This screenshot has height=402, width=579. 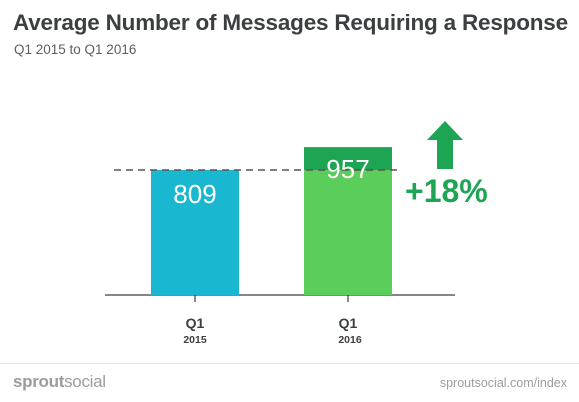 What do you see at coordinates (347, 169) in the screenshot?
I see `data-label-2016: 957` at bounding box center [347, 169].